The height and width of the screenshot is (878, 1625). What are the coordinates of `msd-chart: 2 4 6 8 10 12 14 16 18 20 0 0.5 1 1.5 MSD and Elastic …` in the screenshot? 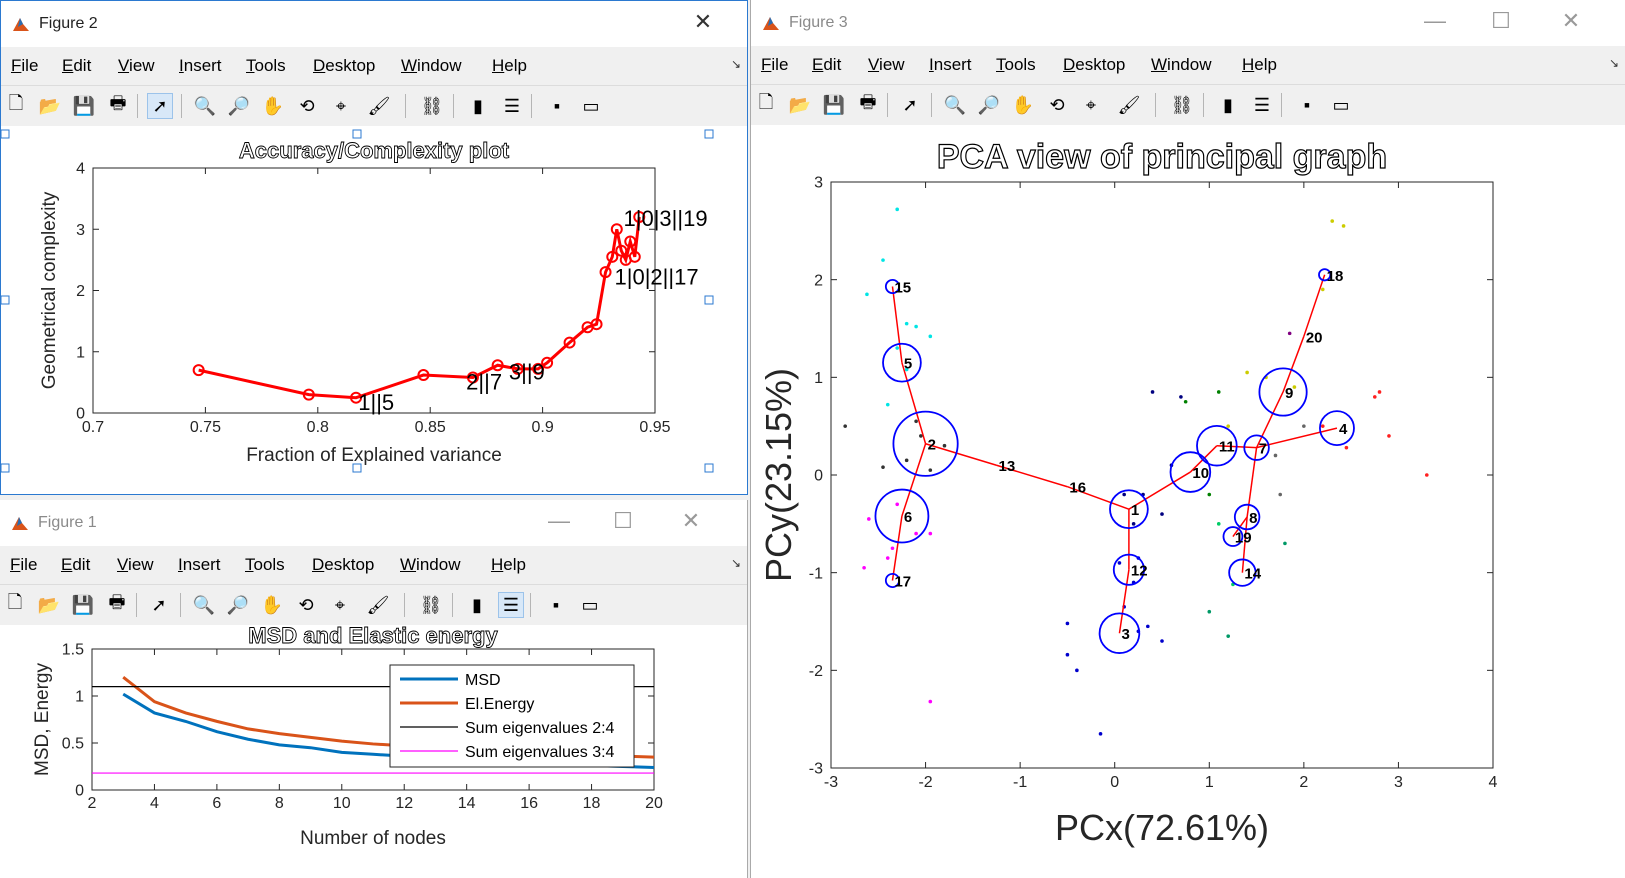 It's located at (373, 750).